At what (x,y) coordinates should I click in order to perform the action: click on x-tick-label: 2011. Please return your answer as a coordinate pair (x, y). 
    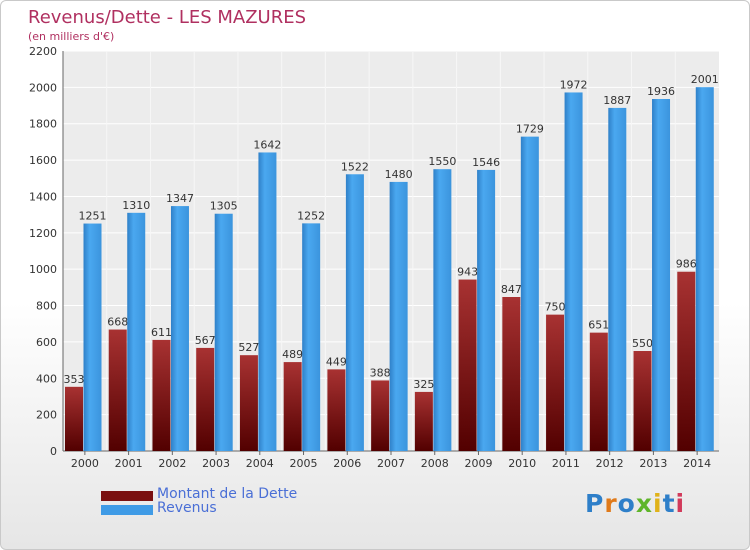
    Looking at the image, I should click on (566, 463).